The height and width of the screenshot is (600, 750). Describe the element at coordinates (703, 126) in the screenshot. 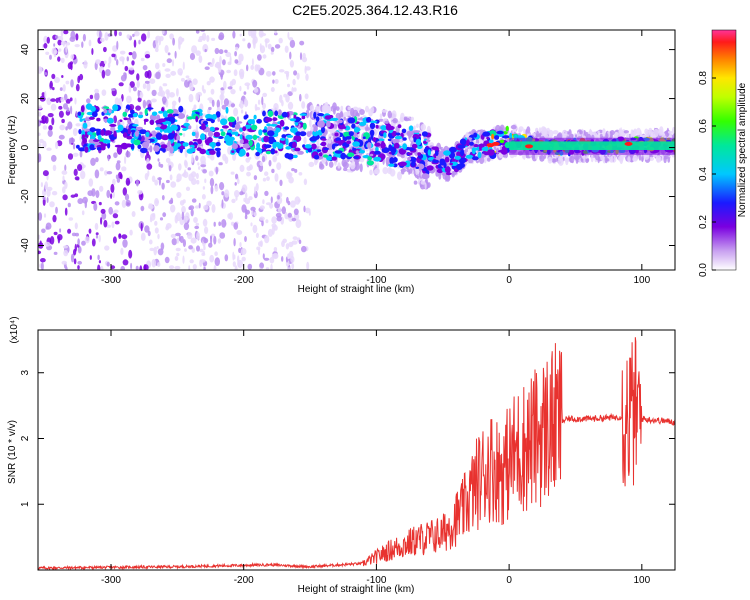

I see `colorbar-tick-label: 0.6` at that location.